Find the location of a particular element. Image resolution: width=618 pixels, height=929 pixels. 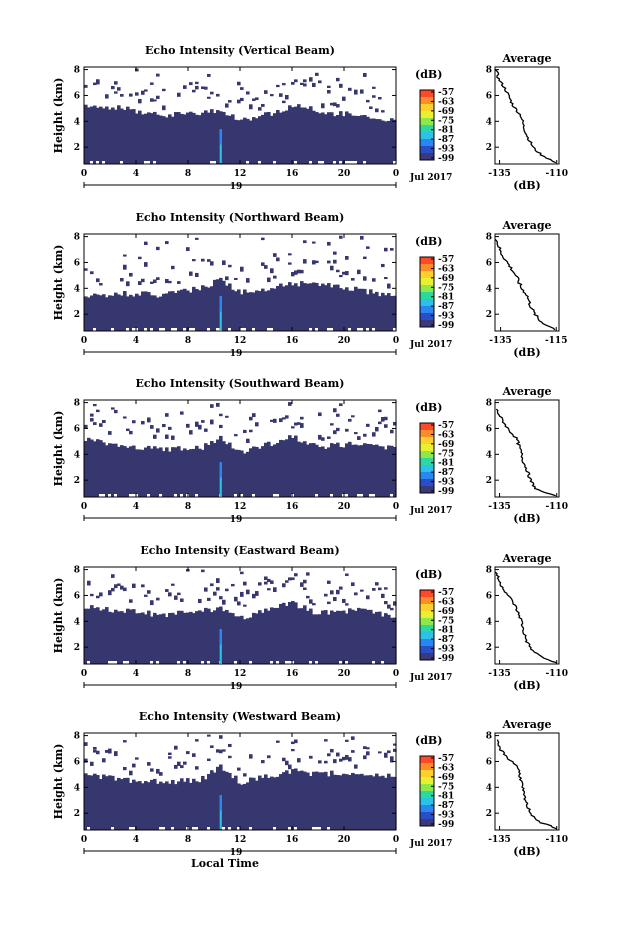

y-tick-label: 6 is located at coordinates (77, 263).